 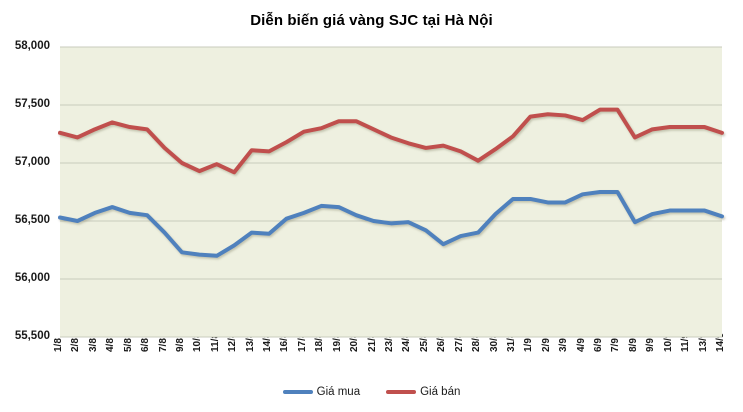 I want to click on y-tick-label: 56,000, so click(x=32, y=278).